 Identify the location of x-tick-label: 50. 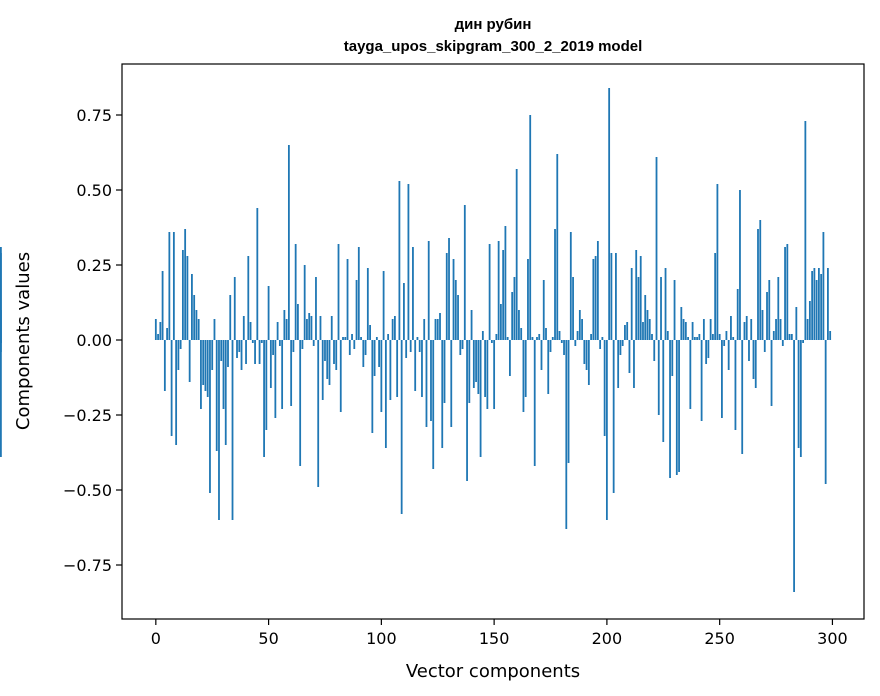
(268, 638).